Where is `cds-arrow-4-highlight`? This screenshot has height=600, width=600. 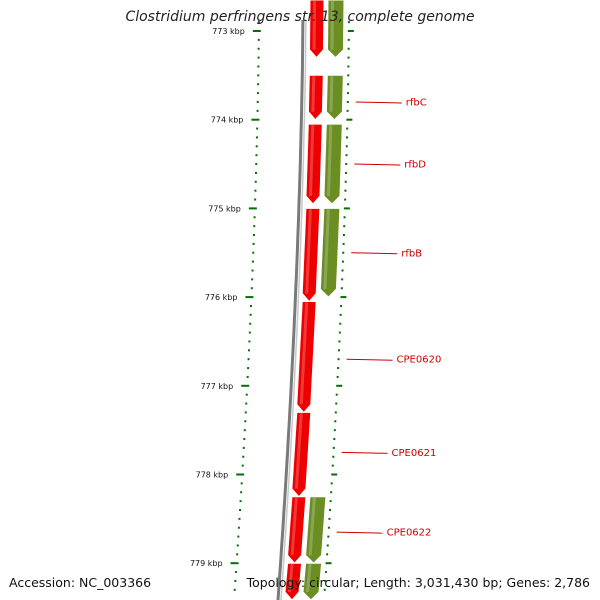
cds-arrow-4-highlight is located at coordinates (304, 353).